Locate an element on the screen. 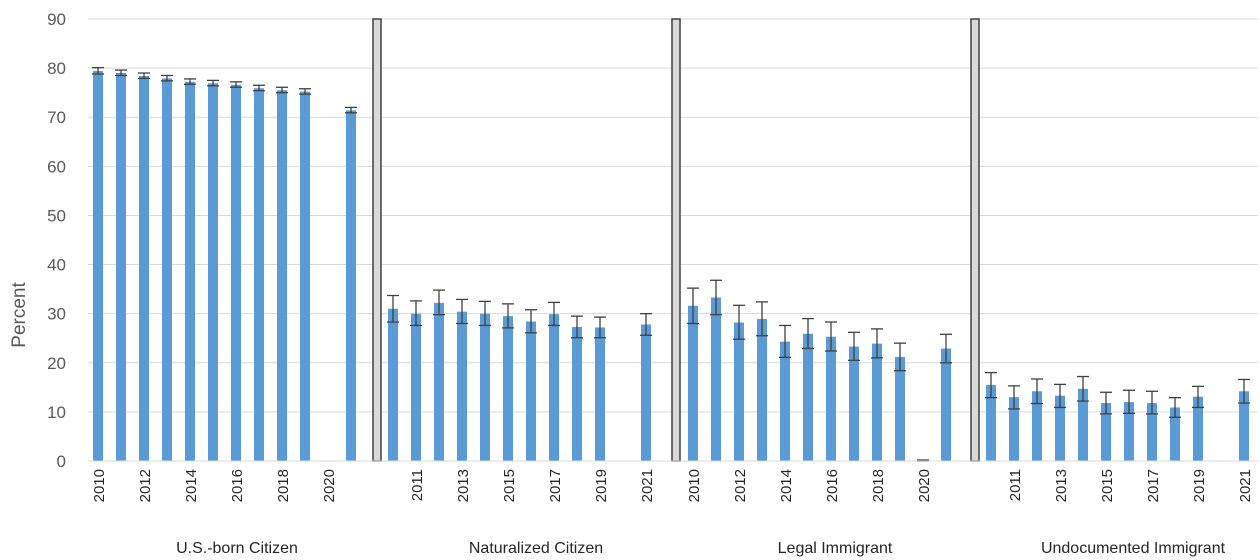  y-tick-label: 20 is located at coordinates (56, 363).